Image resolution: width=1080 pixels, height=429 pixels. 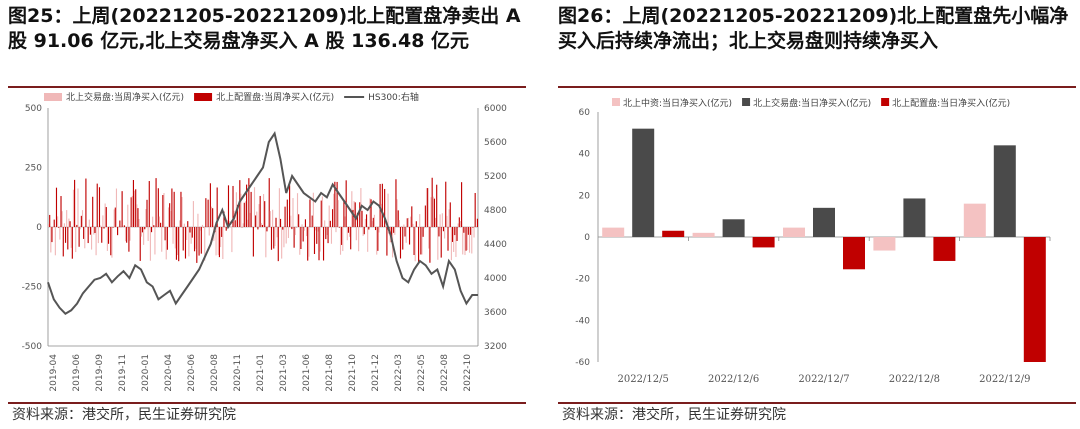 What do you see at coordinates (393, 97) in the screenshot?
I see `legend-label: HS300:右轴` at bounding box center [393, 97].